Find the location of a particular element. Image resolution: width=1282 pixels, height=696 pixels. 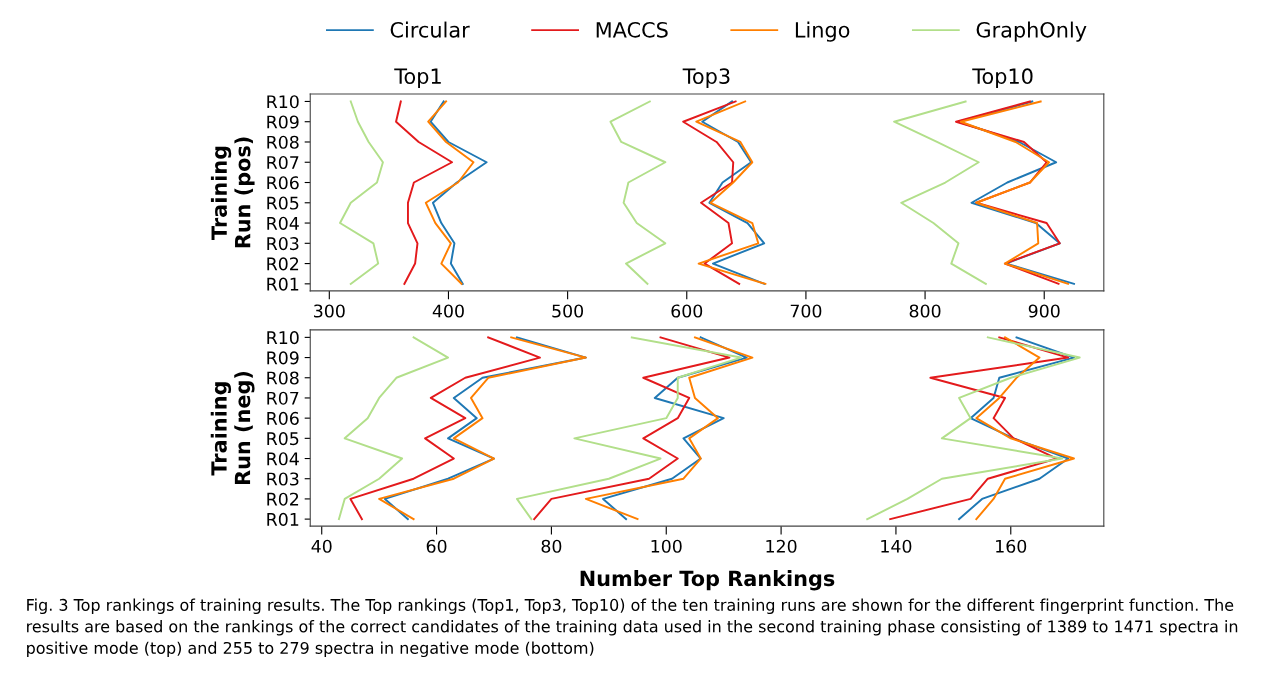

x-tick-label: 80 is located at coordinates (551, 546).